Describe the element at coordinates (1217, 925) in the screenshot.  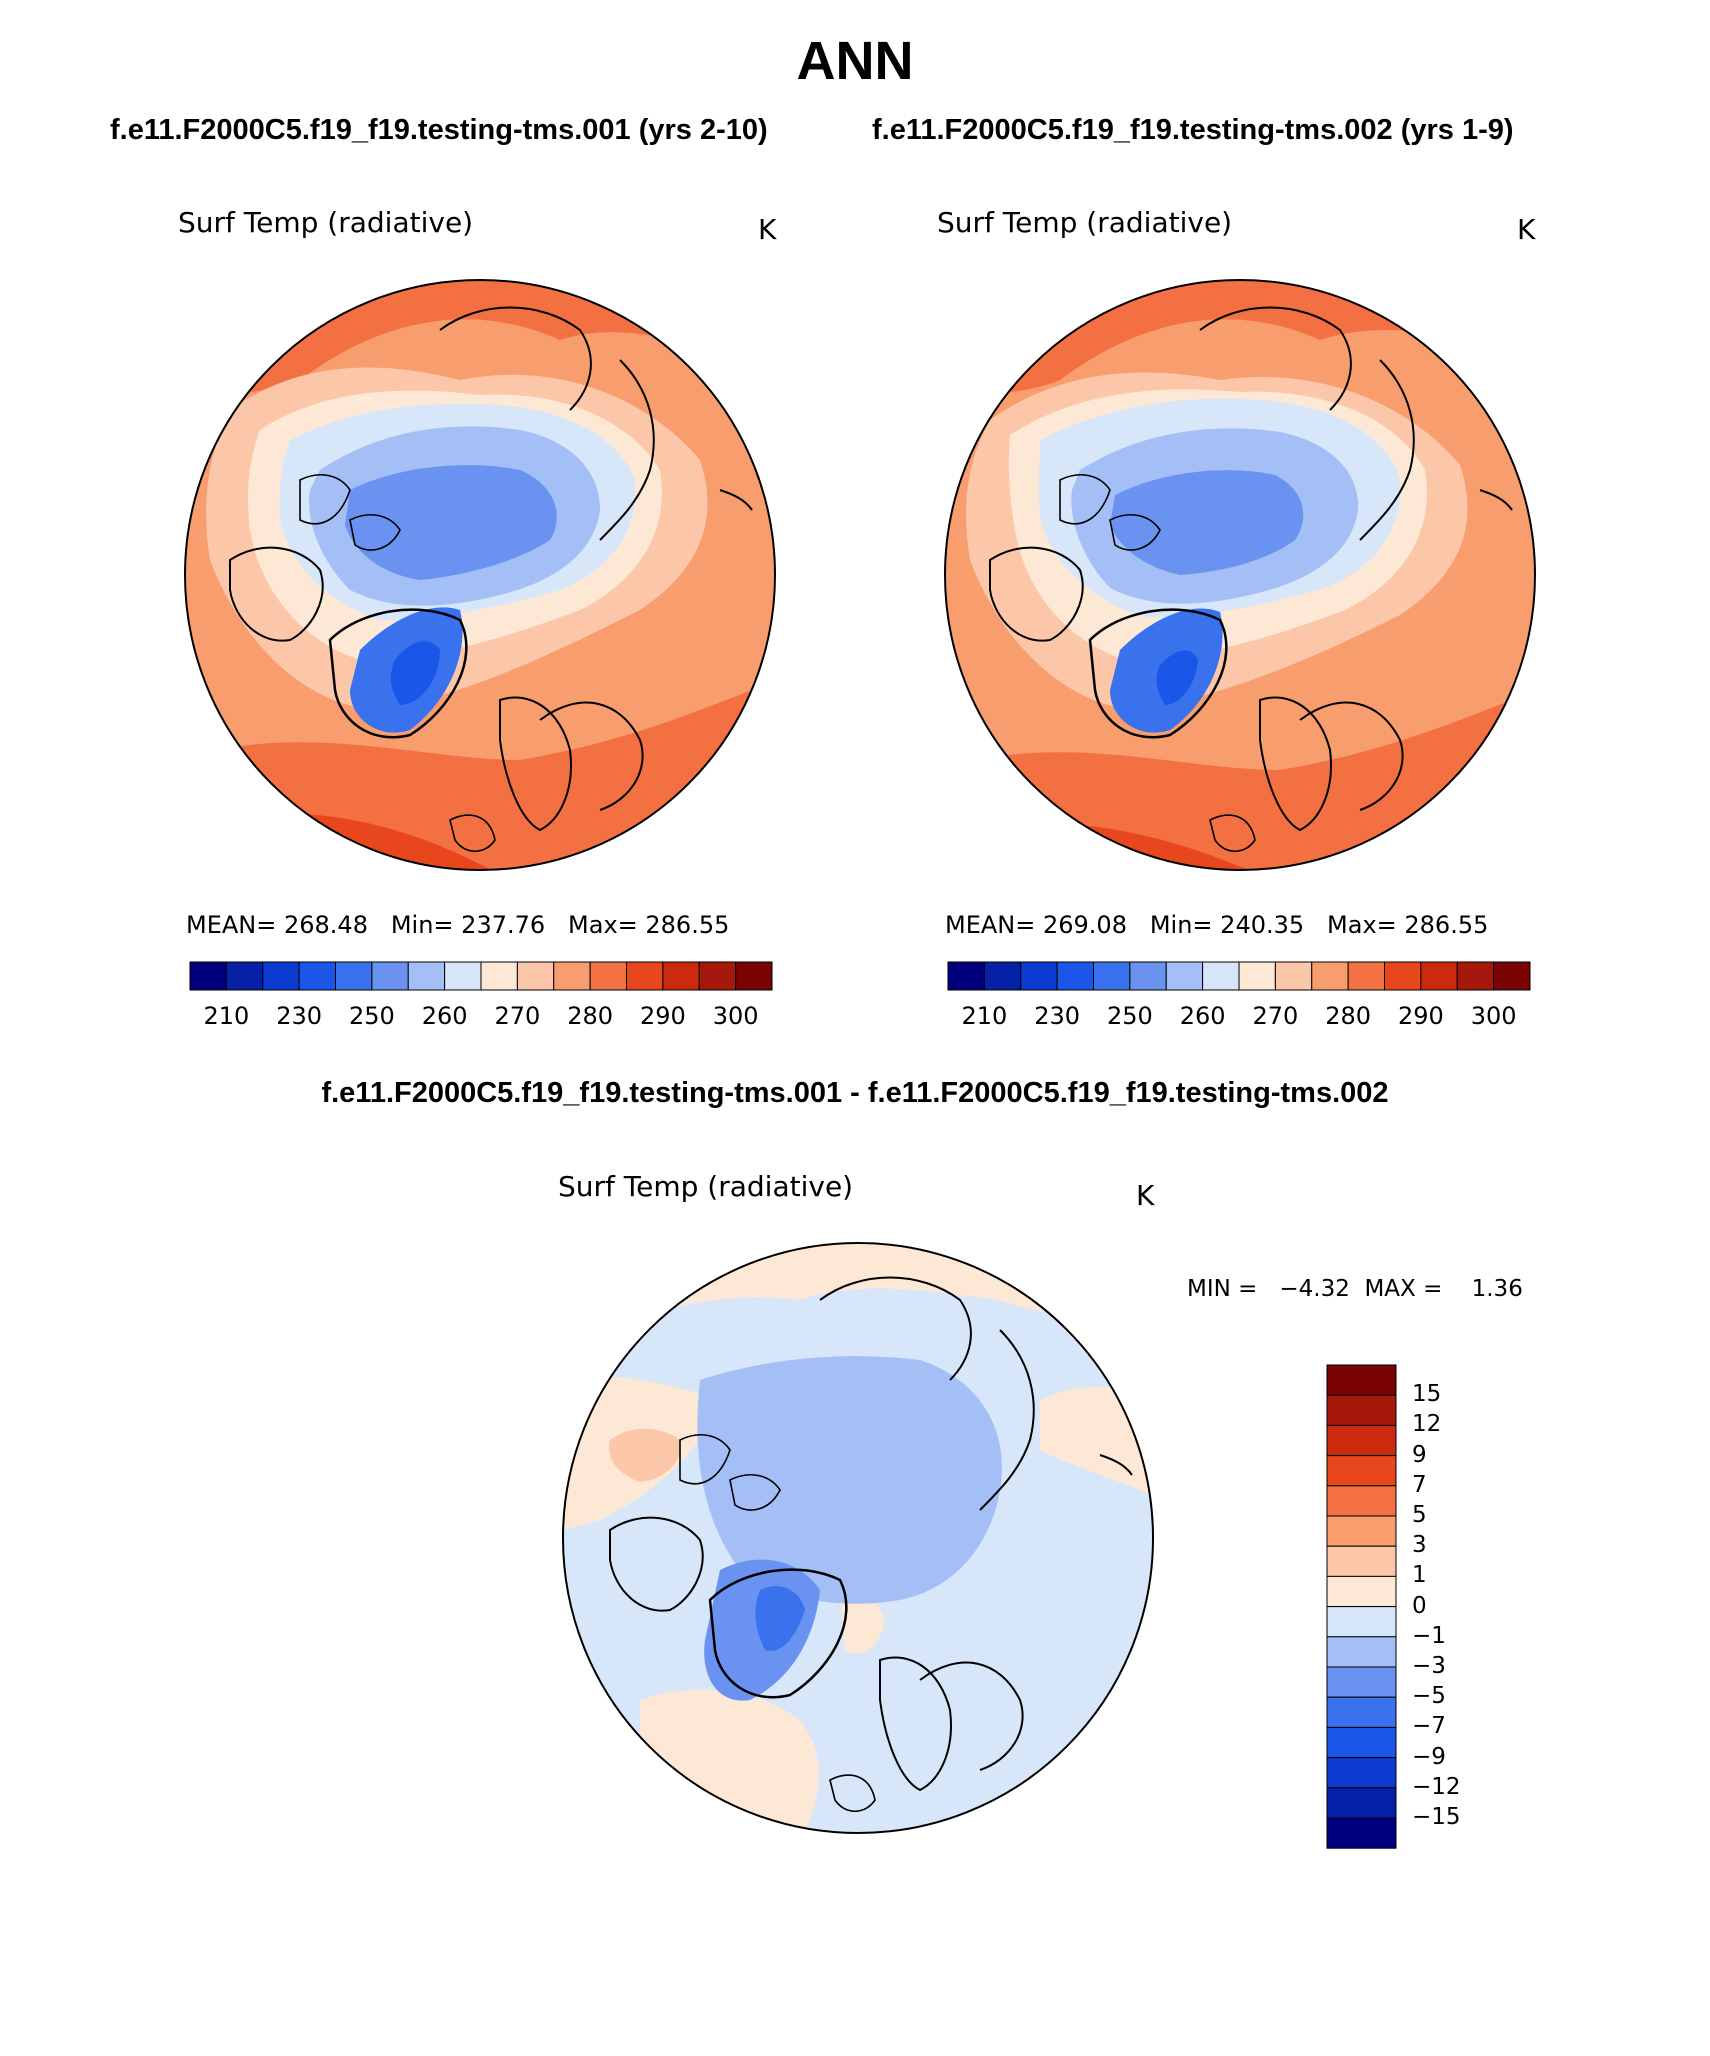
I see `panel2-stats: MEAN= 269.08 Min= 240.35 Max= 286.55` at that location.